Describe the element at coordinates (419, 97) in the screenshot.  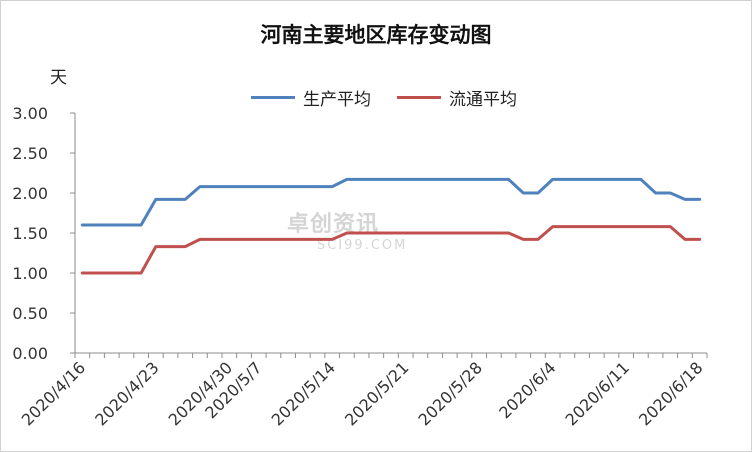
I see `legend-swatch-circulation` at that location.